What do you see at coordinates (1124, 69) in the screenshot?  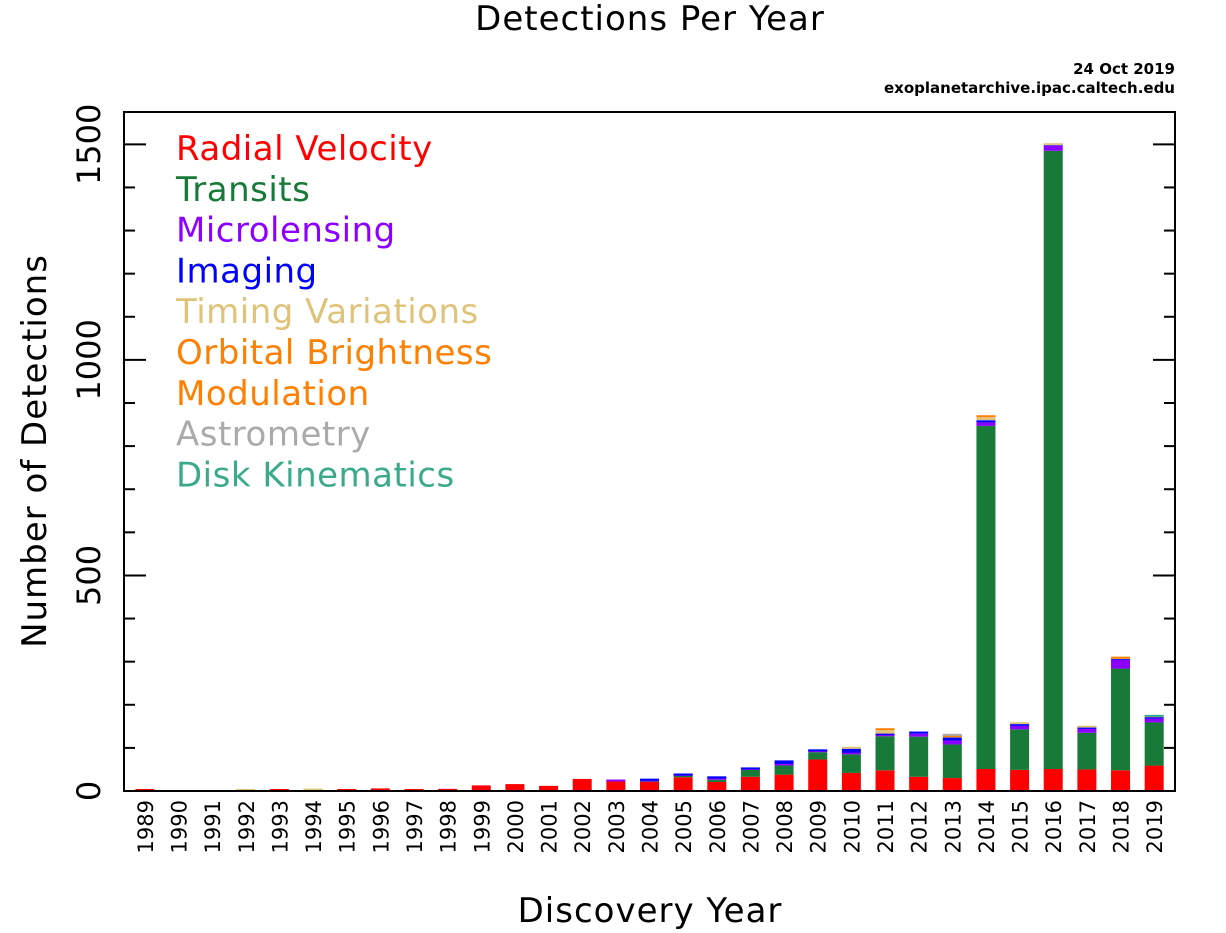 I see `credit-date: 24 Oct 2019` at bounding box center [1124, 69].